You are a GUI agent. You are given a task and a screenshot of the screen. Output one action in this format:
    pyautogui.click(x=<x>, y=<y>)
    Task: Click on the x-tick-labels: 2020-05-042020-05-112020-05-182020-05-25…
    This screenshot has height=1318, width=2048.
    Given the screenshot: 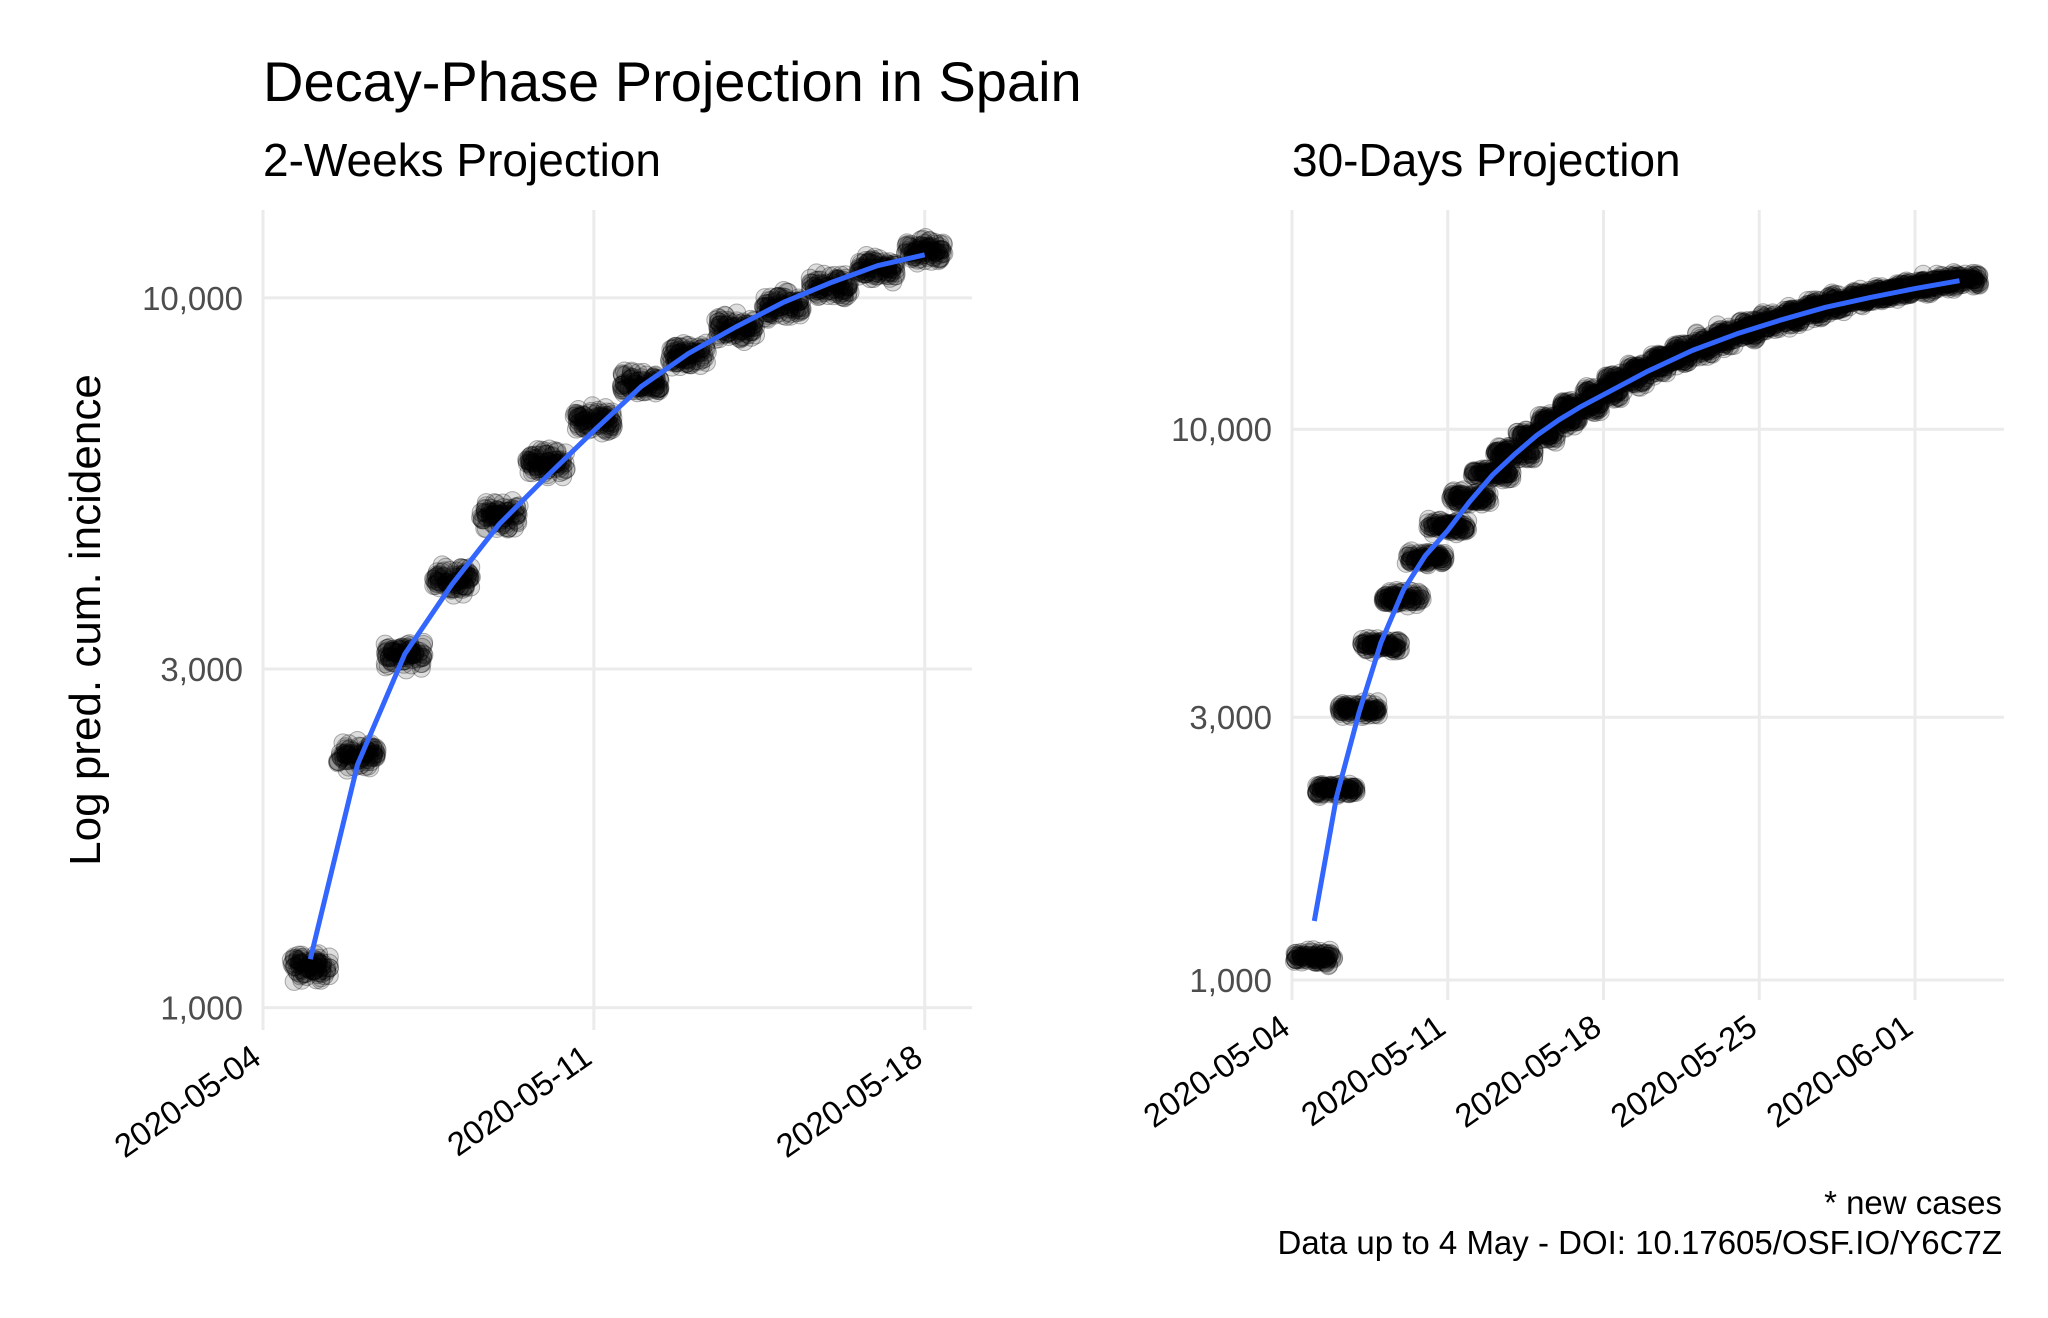 What is the action you would take?
    pyautogui.click(x=1528, y=1070)
    